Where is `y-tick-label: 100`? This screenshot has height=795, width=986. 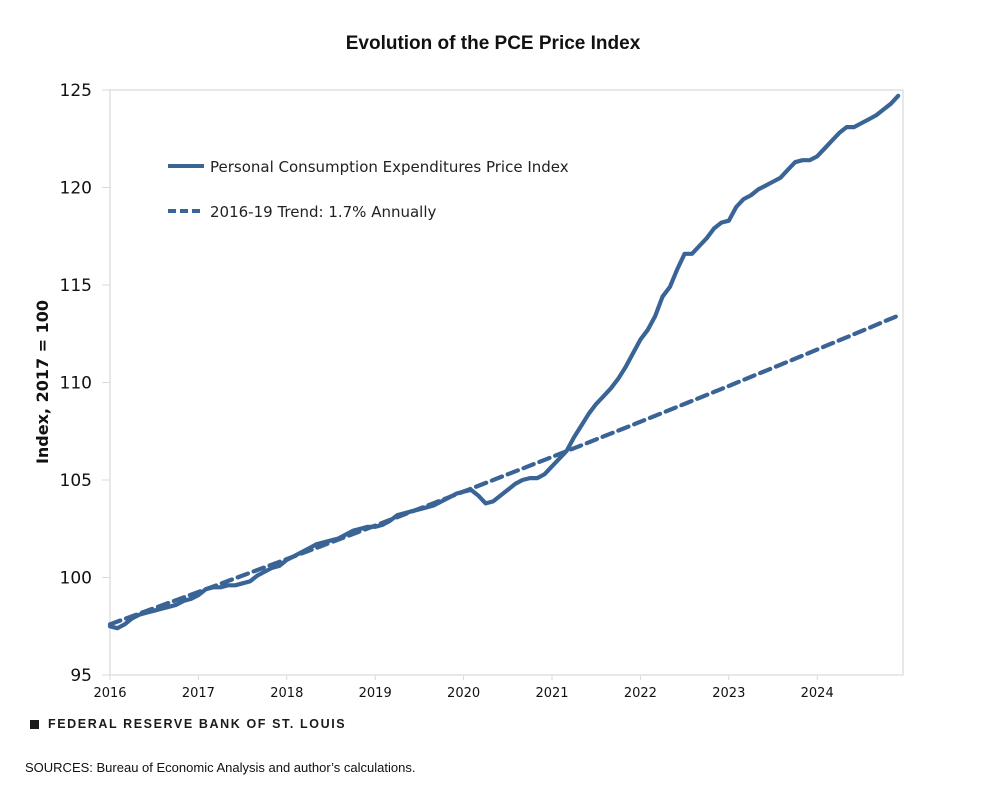
y-tick-label: 100 is located at coordinates (76, 579).